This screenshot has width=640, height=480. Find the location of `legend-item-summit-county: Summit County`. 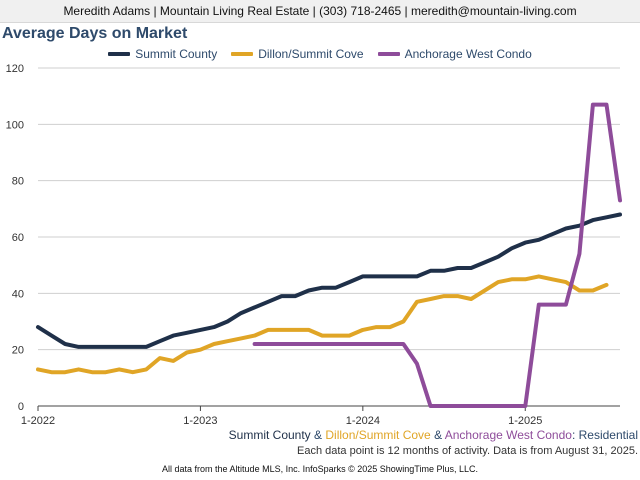

legend-item-summit-county: Summit County is located at coordinates (162, 54).